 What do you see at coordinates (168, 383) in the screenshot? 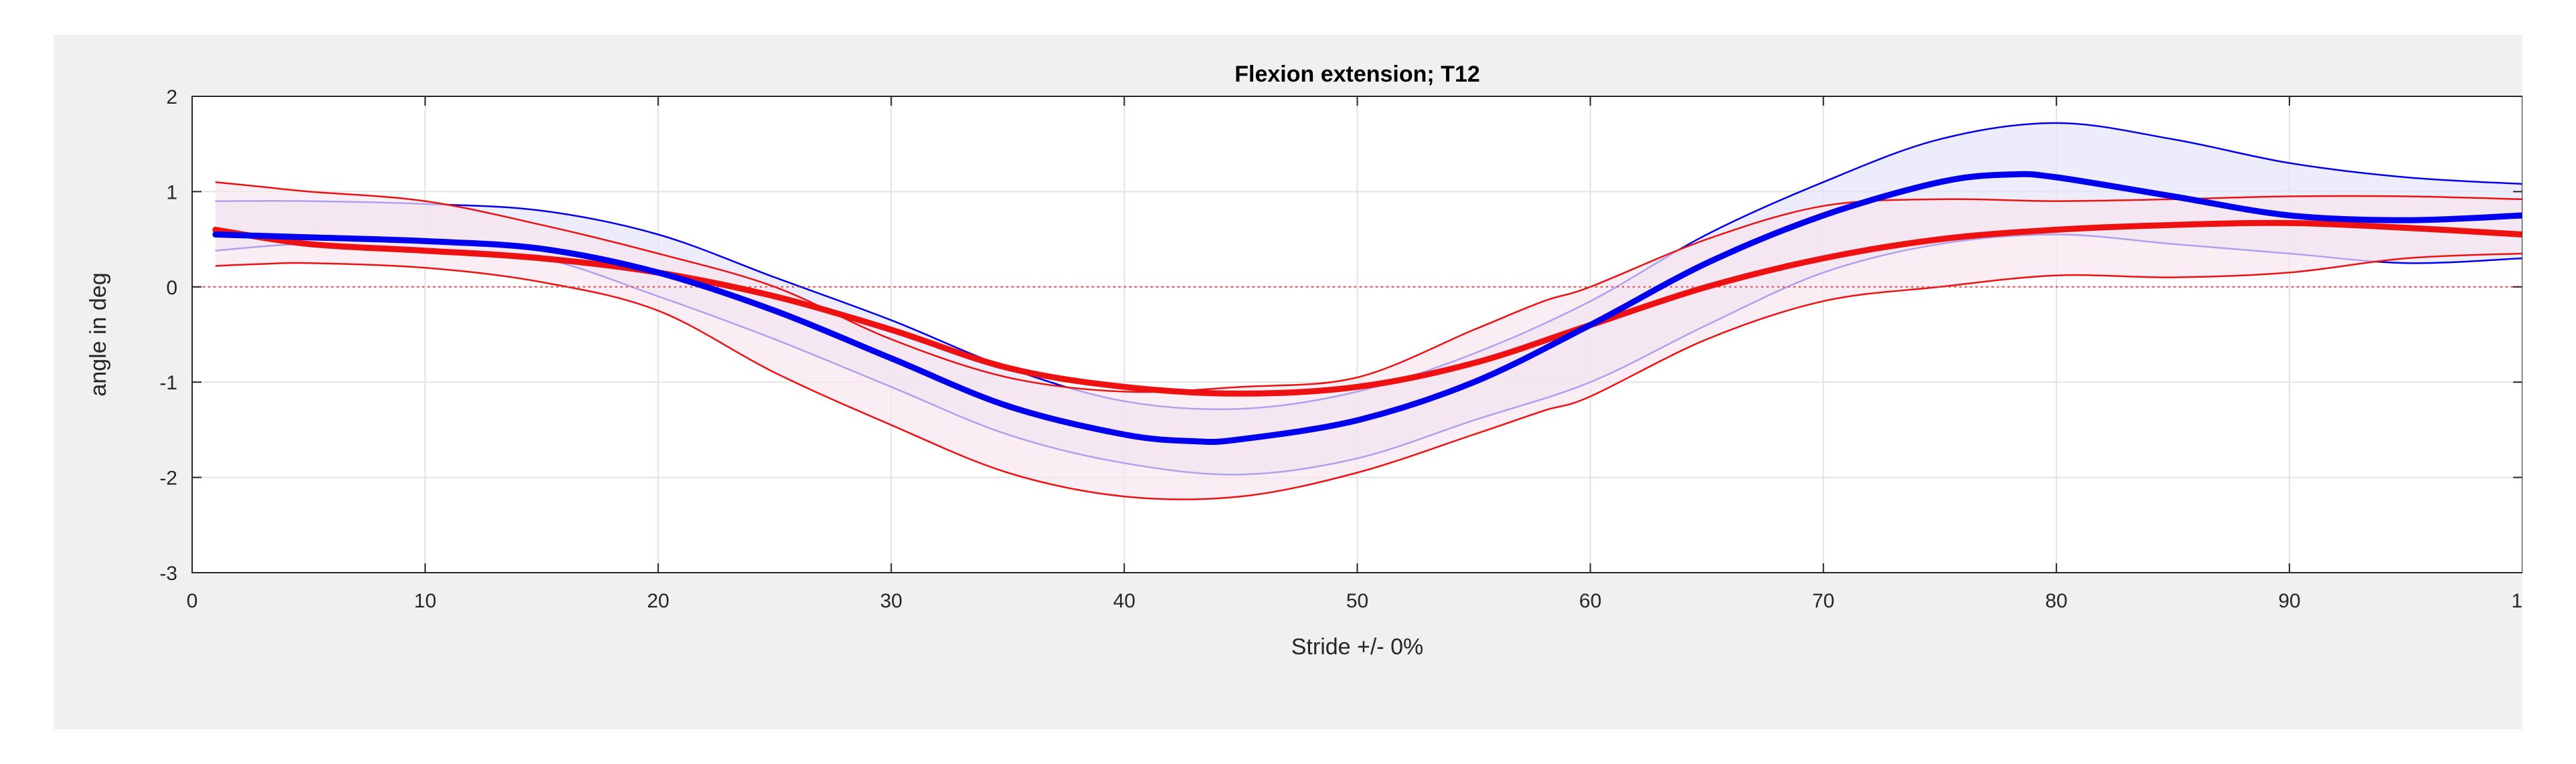
I see `y-tick-label: -1` at bounding box center [168, 383].